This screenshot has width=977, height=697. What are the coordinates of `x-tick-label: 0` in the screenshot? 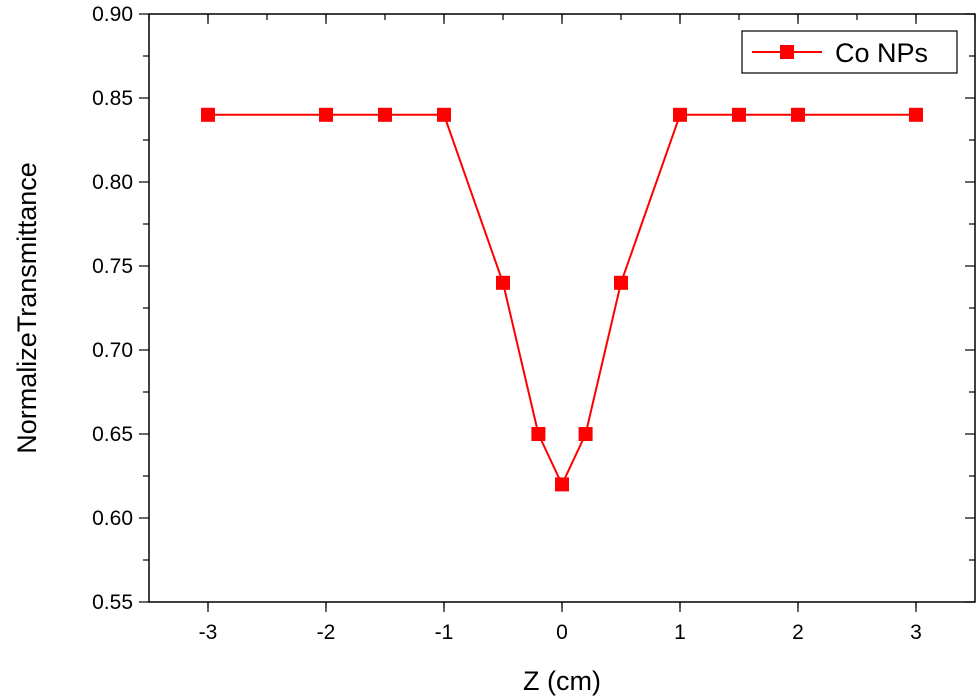 It's located at (562, 632).